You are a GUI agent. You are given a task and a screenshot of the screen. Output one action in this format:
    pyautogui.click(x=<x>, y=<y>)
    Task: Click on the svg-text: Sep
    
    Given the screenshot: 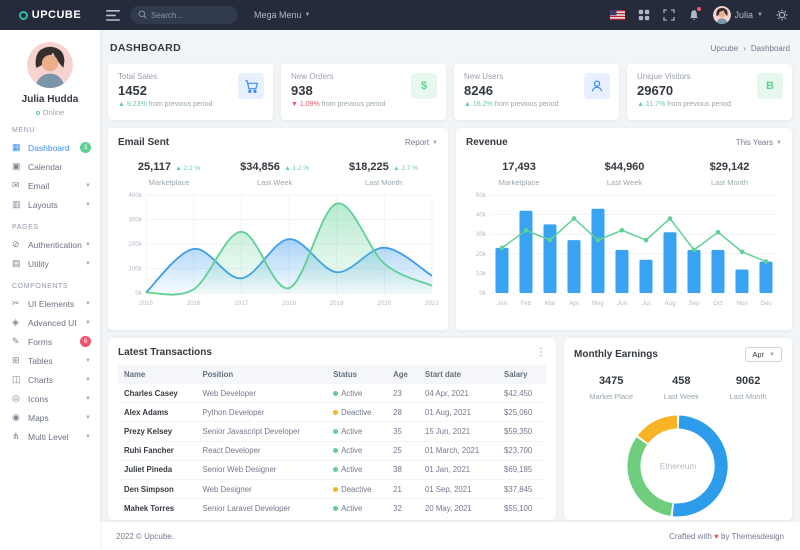 What is the action you would take?
    pyautogui.click(x=694, y=303)
    